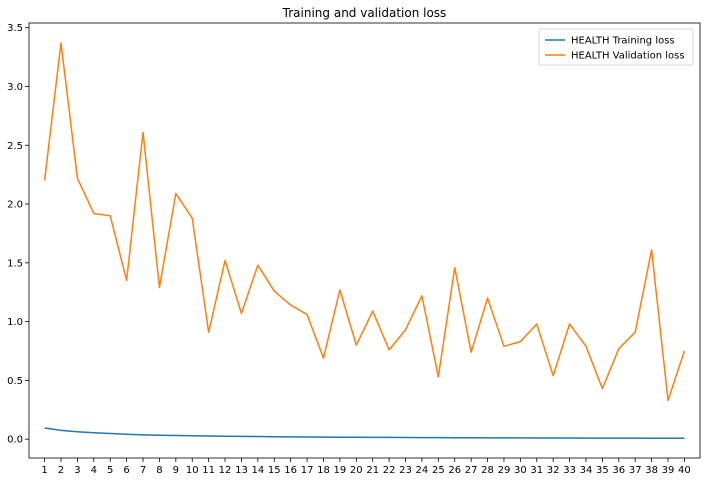 The height and width of the screenshot is (482, 706). Describe the element at coordinates (225, 470) in the screenshot. I see `x-tick-label: 12` at that location.